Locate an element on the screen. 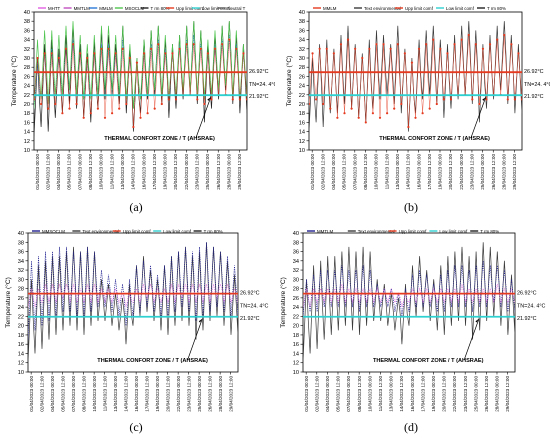 Image resolution: width=550 pixels, height=437 pixels. x-tick-label: 16/04/2023 00:00 is located at coordinates (136, 394).